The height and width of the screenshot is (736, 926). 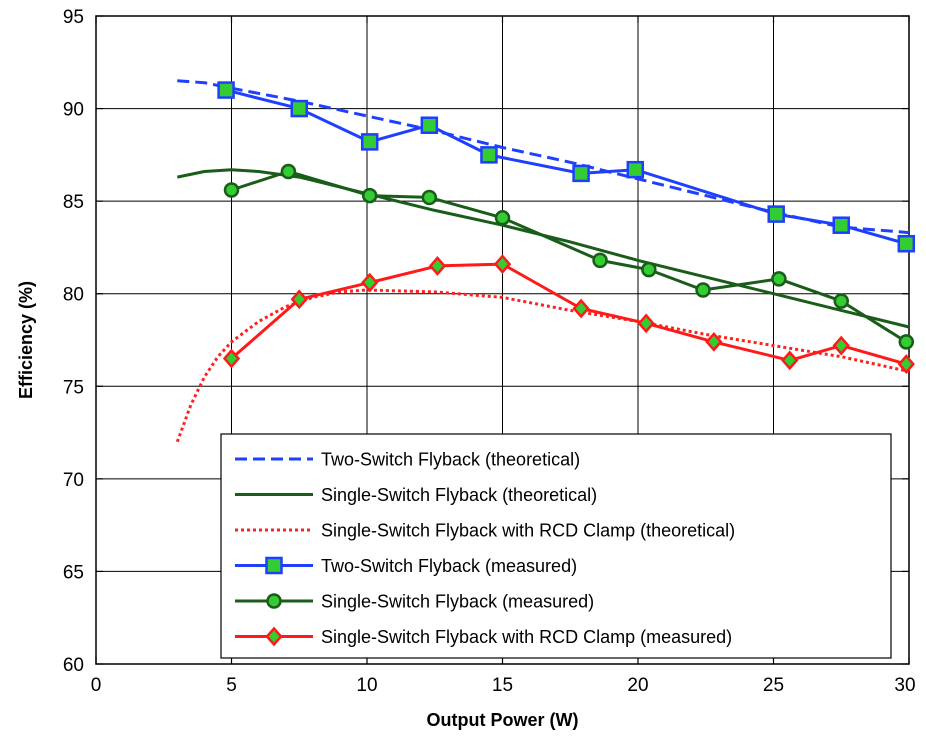 I want to click on legend-entry: Single-Switch Flyback (measured), so click(x=414, y=602).